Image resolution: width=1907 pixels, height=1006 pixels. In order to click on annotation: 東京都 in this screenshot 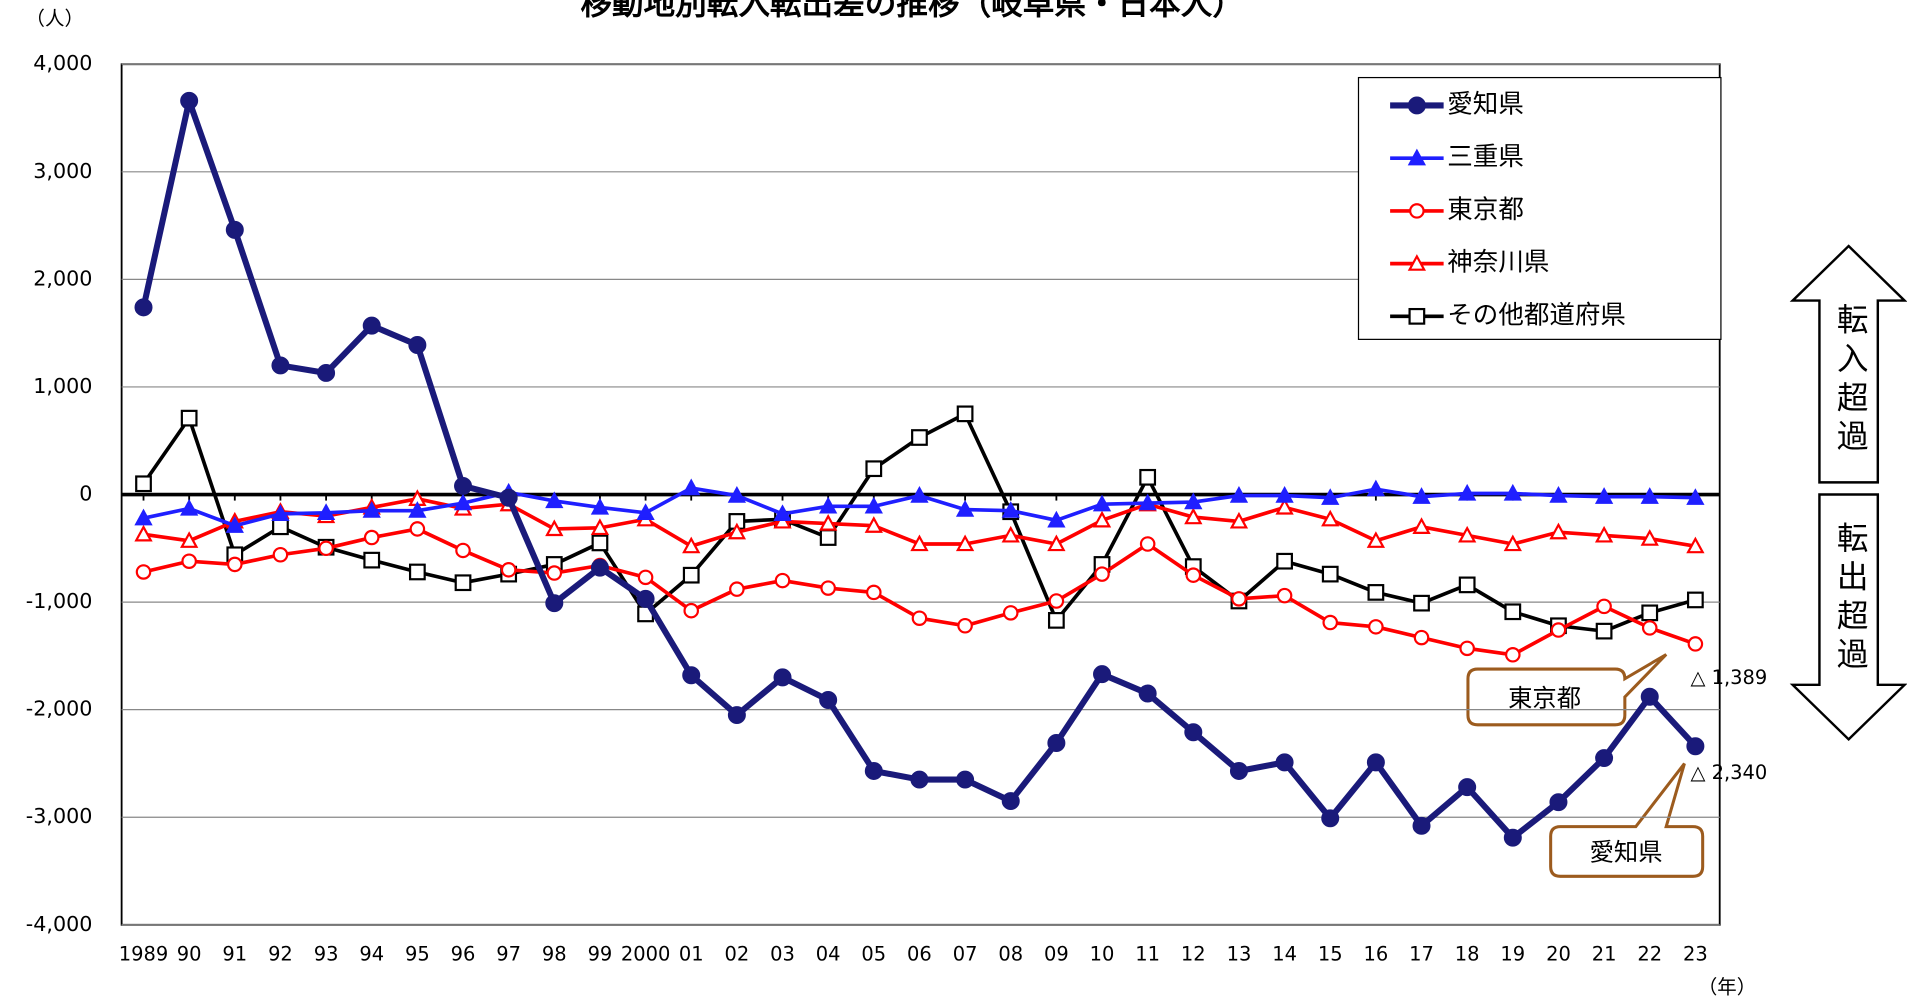, I will do `click(1544, 697)`.